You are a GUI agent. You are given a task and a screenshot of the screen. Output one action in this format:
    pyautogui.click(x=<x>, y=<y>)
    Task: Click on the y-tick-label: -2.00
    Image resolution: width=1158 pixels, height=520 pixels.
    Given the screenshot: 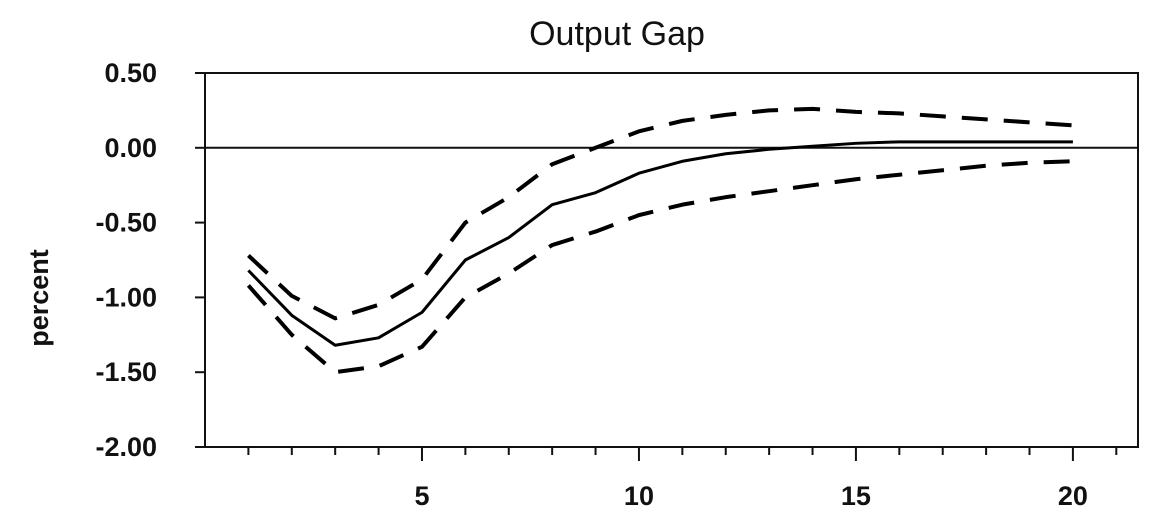 What is the action you would take?
    pyautogui.click(x=126, y=447)
    